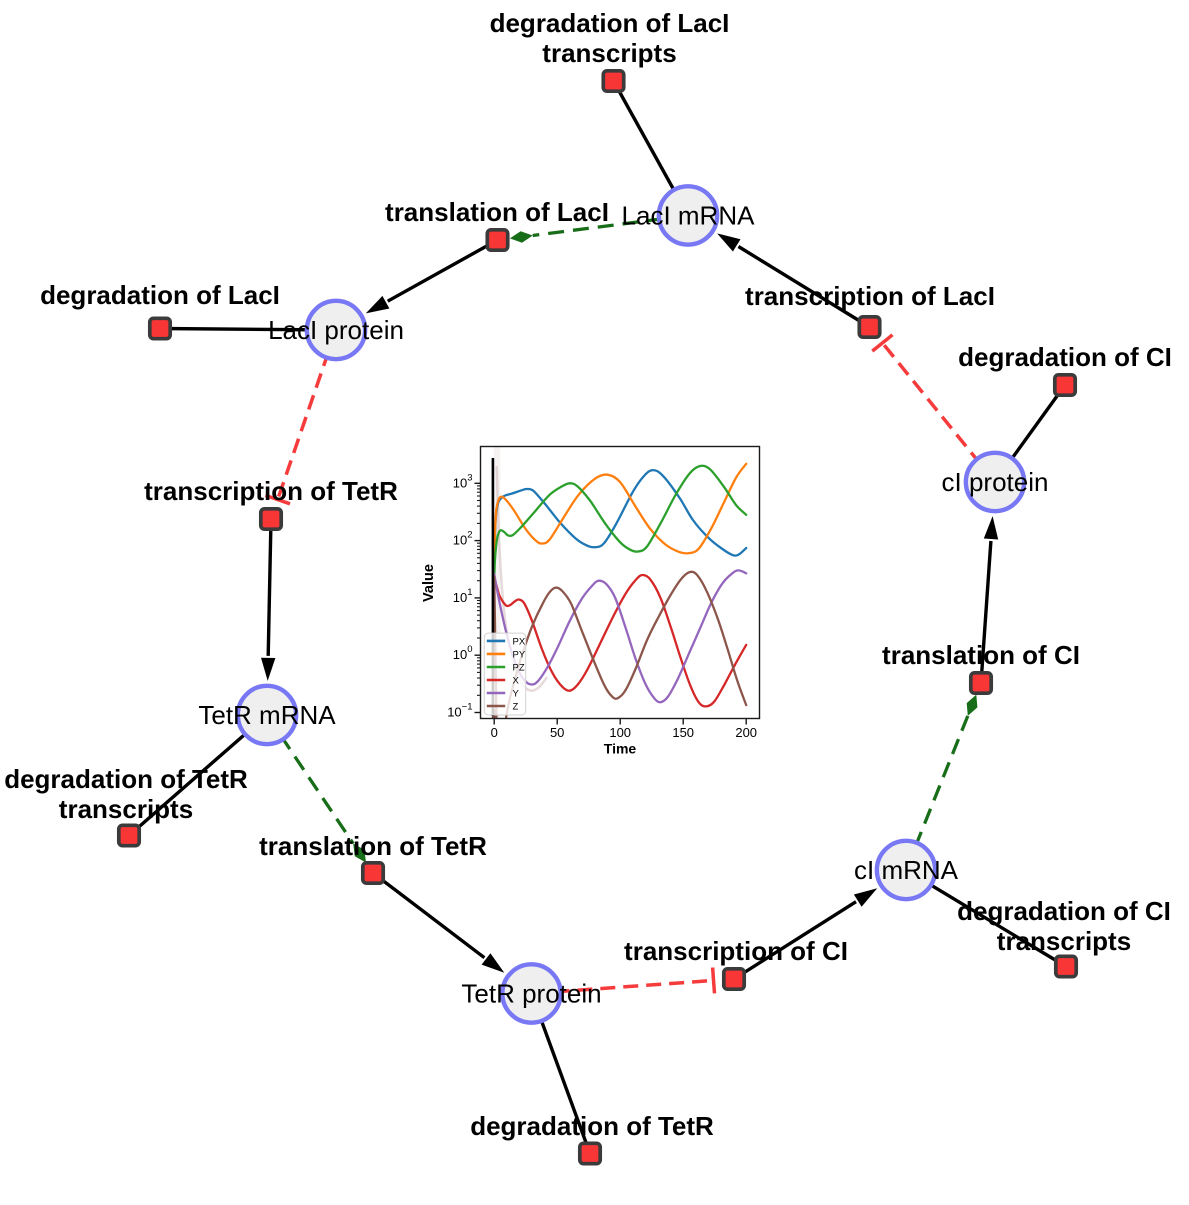 Image resolution: width=1189 pixels, height=1205 pixels. What do you see at coordinates (870, 296) in the screenshot?
I see `svg-text: transcription of LacI` at bounding box center [870, 296].